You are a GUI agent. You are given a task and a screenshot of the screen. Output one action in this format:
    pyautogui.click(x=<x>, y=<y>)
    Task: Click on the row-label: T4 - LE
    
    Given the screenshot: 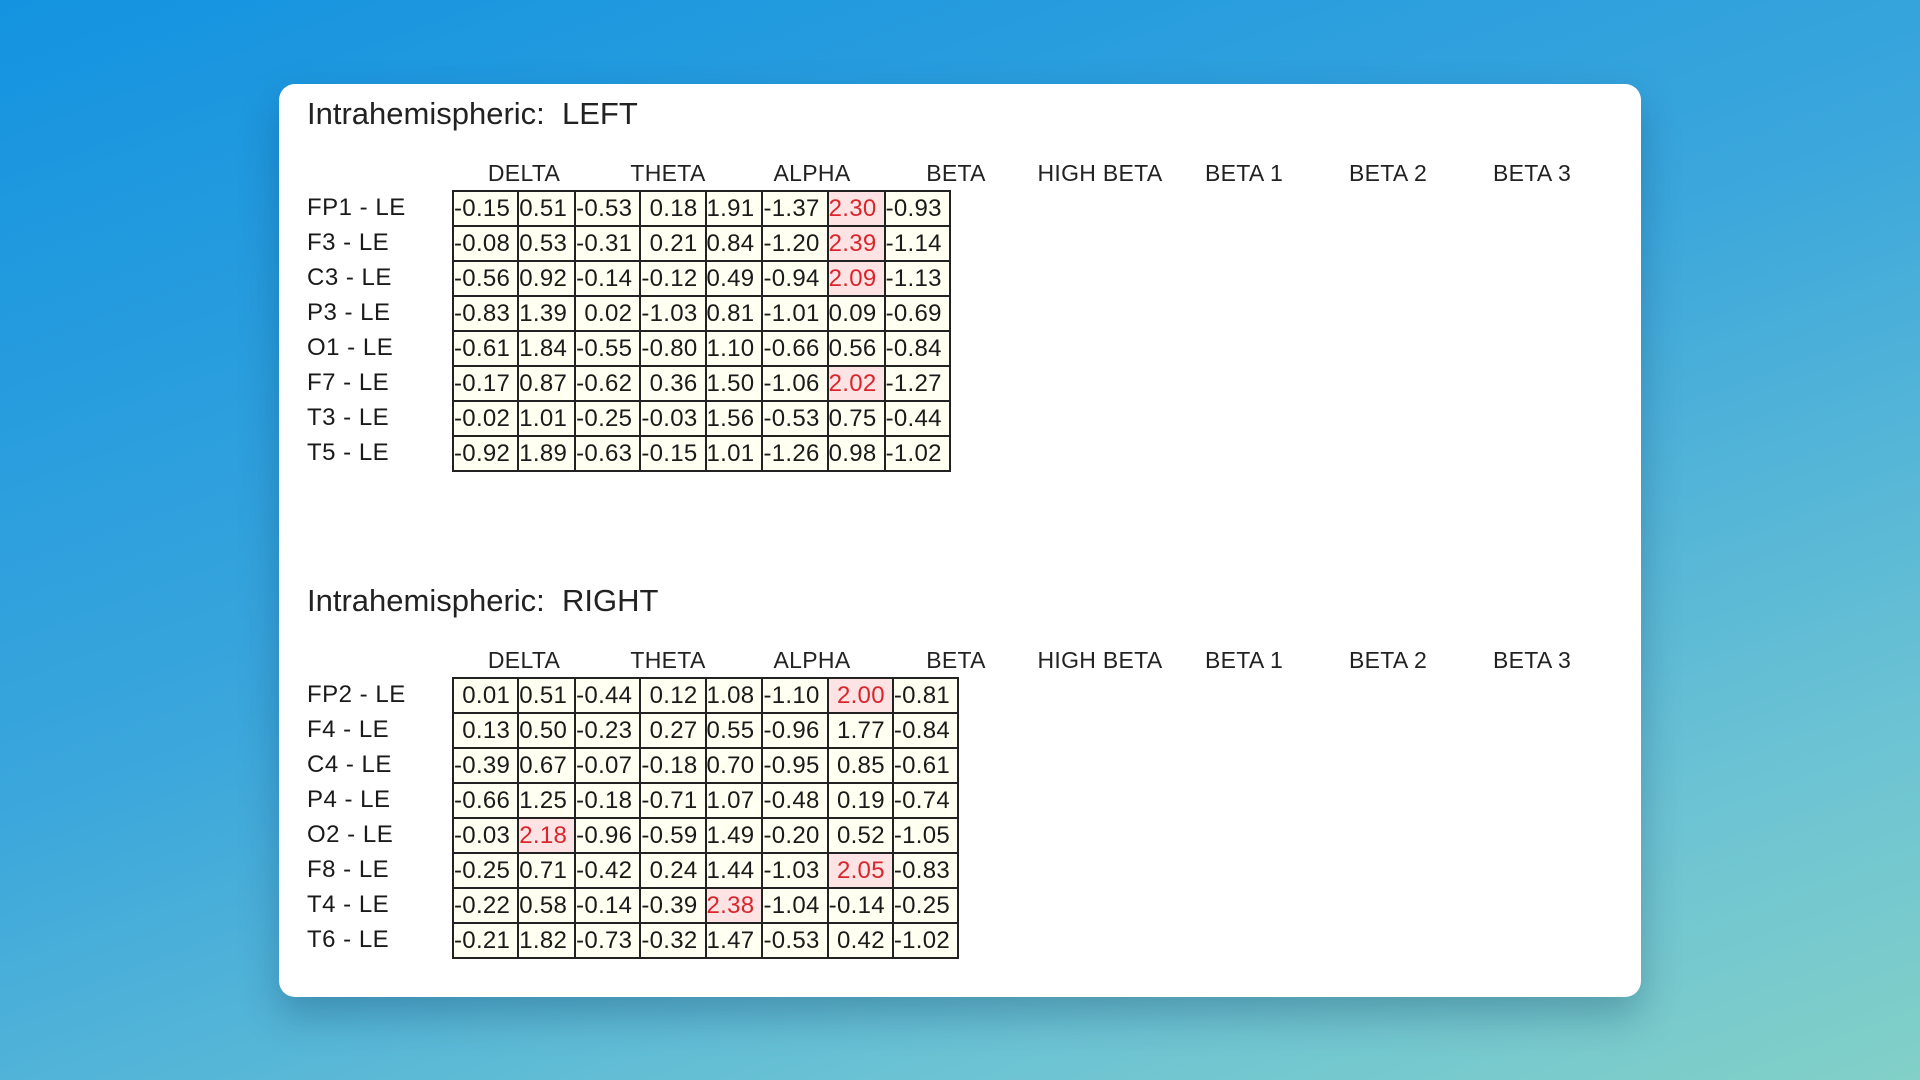 What is the action you would take?
    pyautogui.click(x=348, y=904)
    